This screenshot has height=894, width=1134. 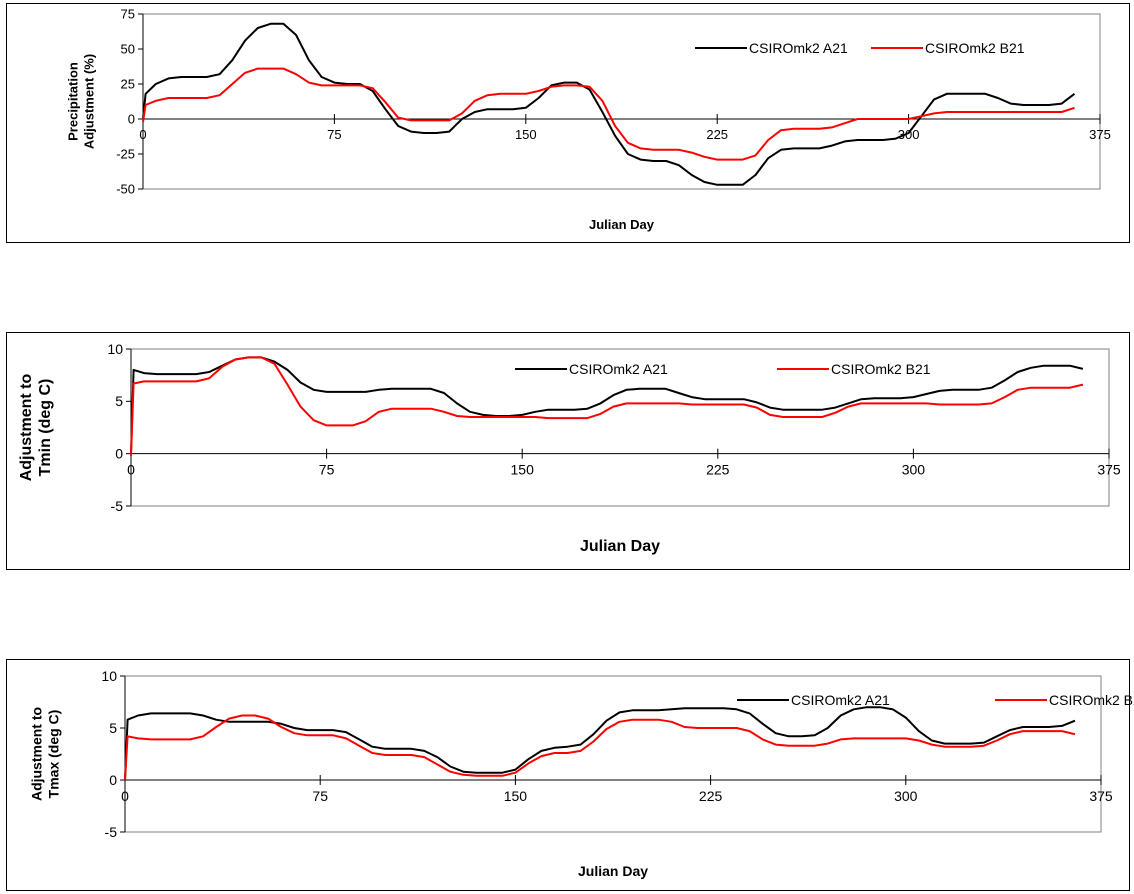 I want to click on y-tick-label: 50, so click(x=128, y=49).